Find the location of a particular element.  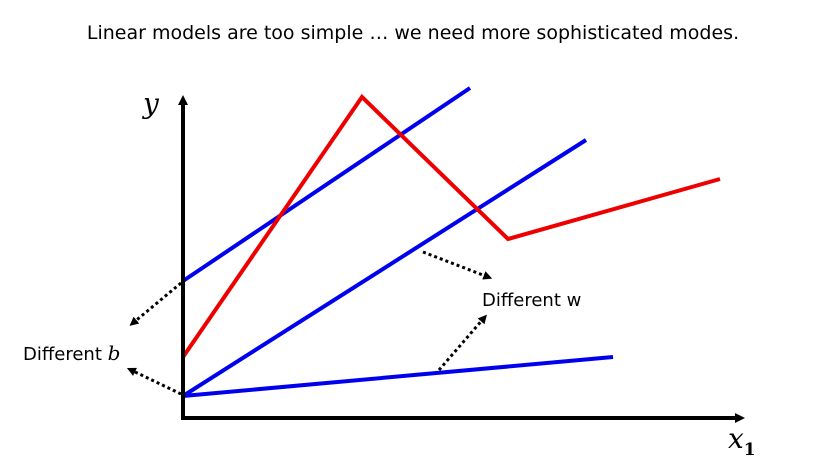

different-w-label: Different w is located at coordinates (531, 300).